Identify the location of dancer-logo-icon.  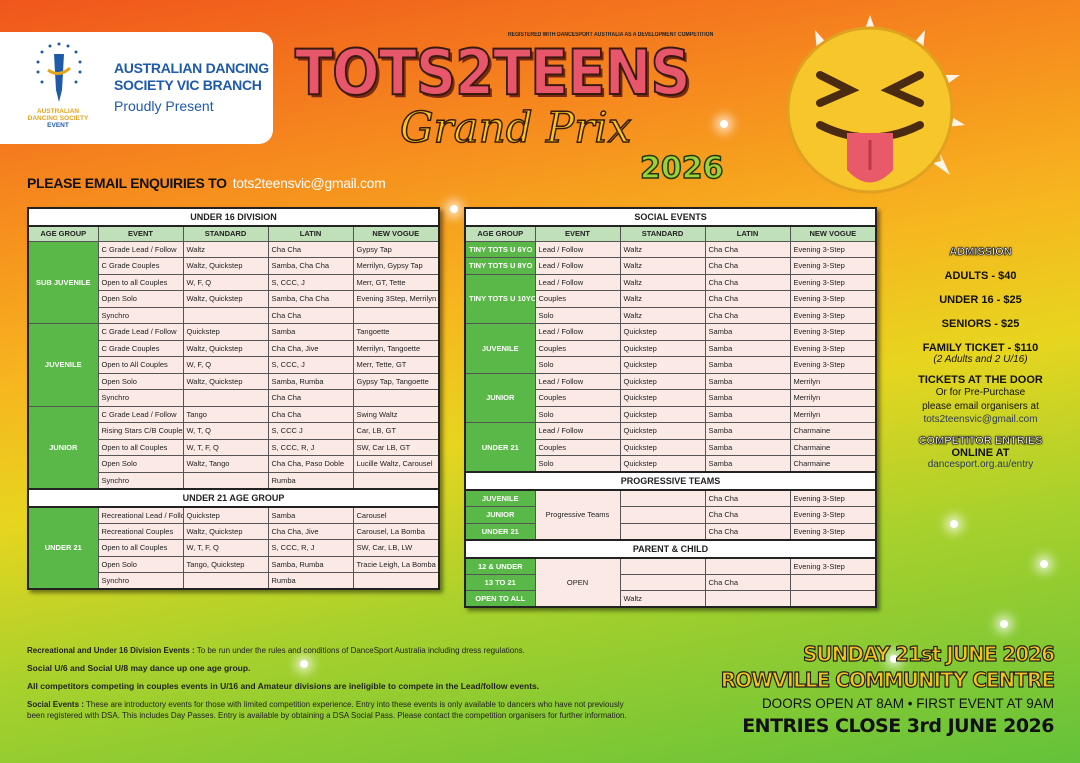
(59, 72).